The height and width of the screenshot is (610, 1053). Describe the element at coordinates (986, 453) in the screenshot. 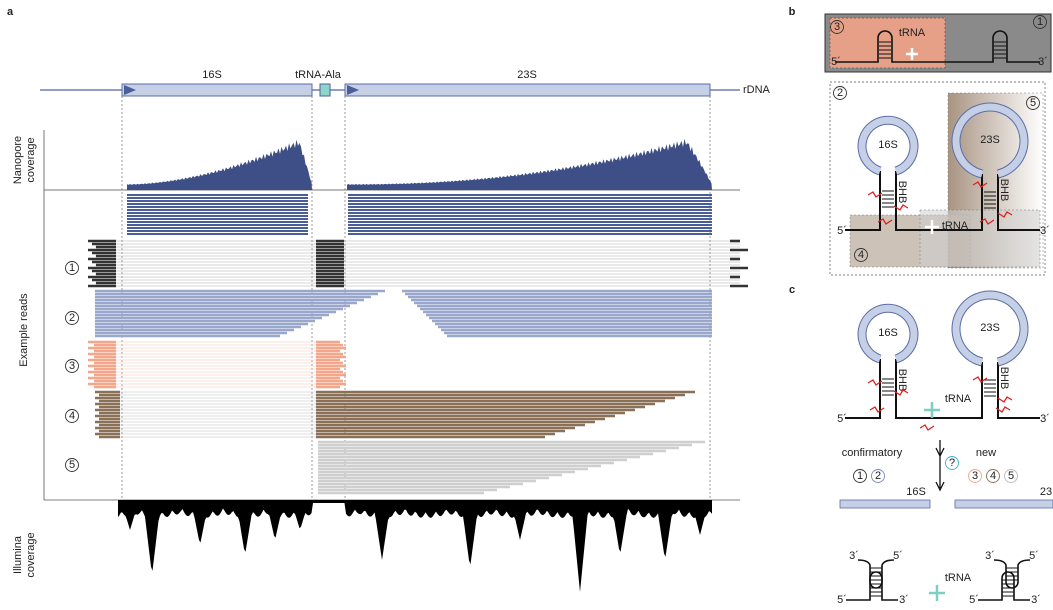

I see `group-heading: new` at that location.